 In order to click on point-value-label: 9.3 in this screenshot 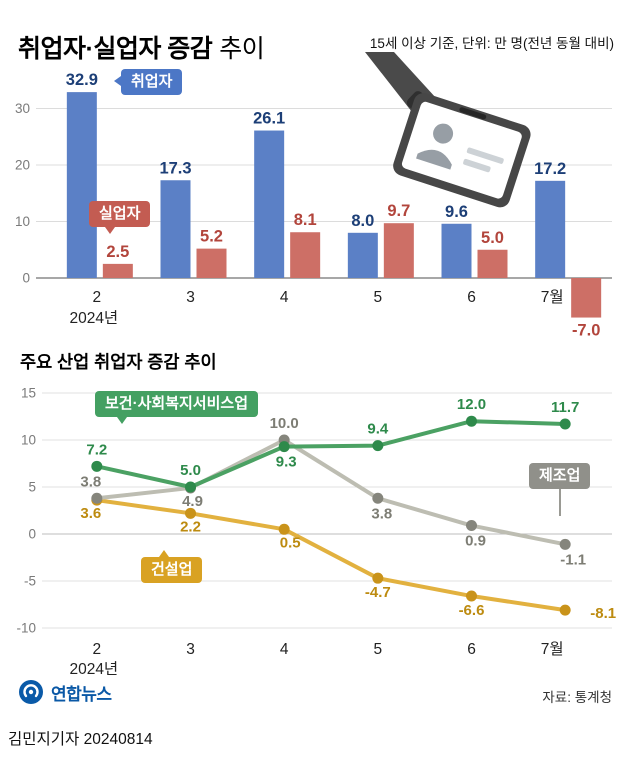, I will do `click(286, 462)`.